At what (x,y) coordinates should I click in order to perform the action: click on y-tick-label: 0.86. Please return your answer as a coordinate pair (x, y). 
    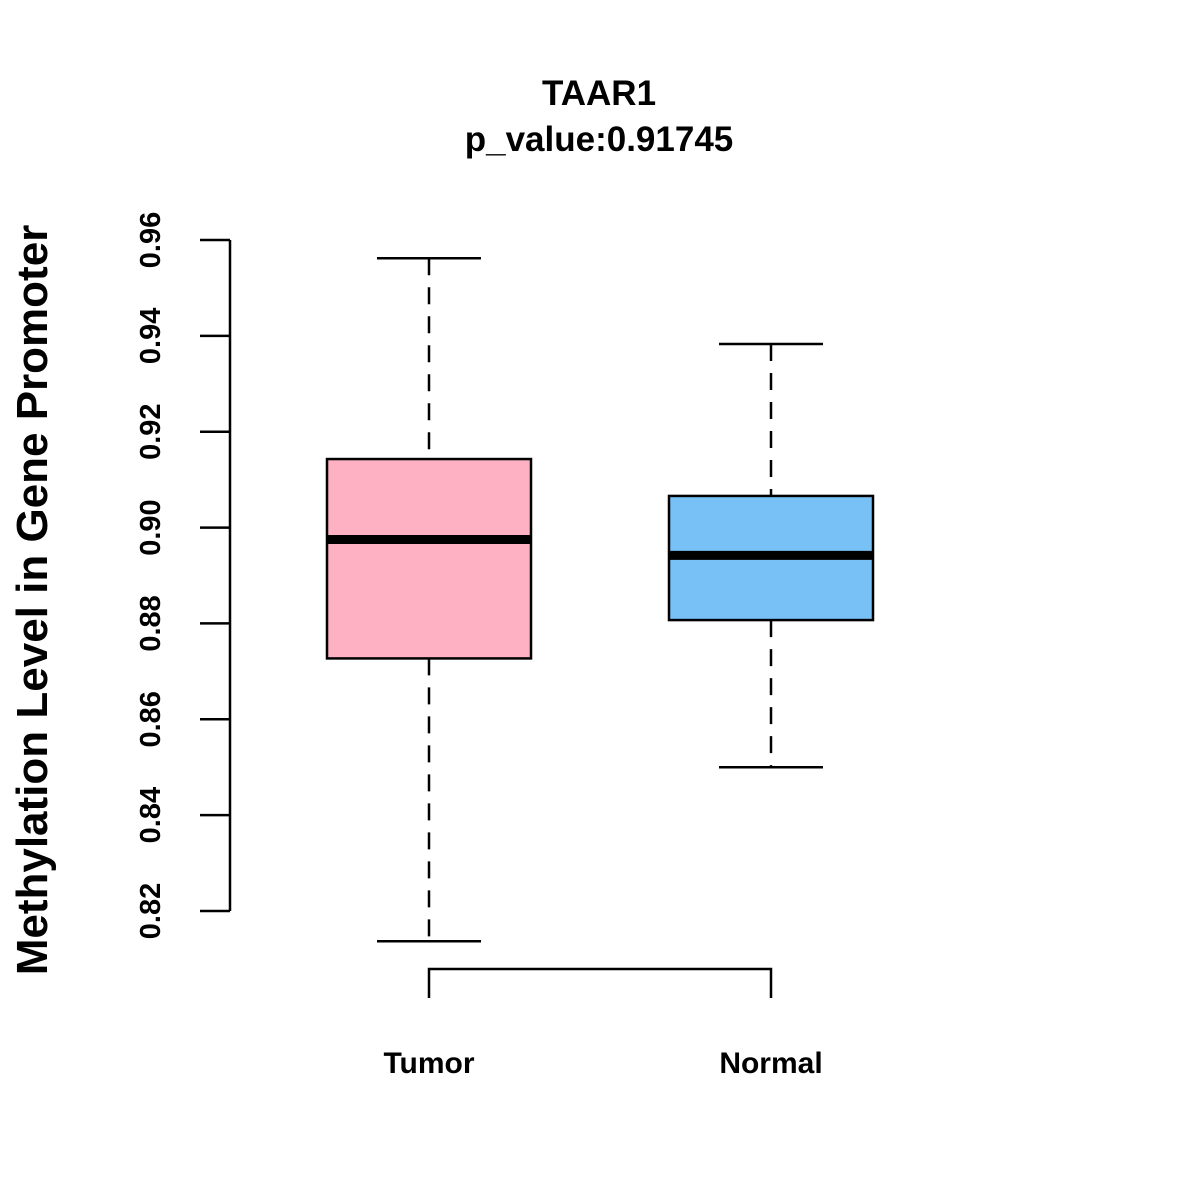
    Looking at the image, I should click on (151, 719).